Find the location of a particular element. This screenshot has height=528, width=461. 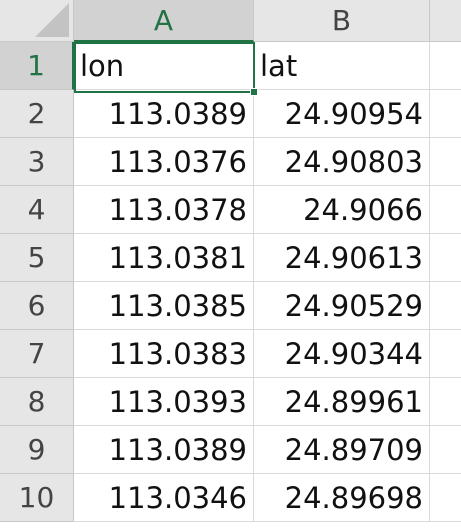

cell-c1 is located at coordinates (445, 66).